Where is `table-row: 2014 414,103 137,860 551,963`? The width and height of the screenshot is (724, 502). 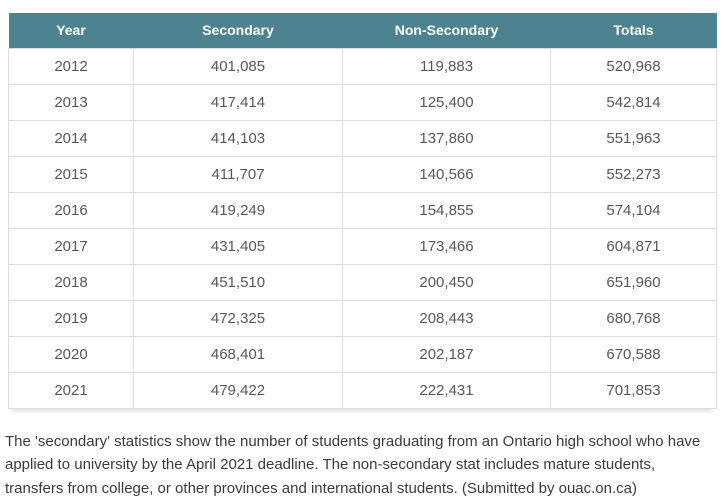 table-row: 2014 414,103 137,860 551,963 is located at coordinates (362, 138).